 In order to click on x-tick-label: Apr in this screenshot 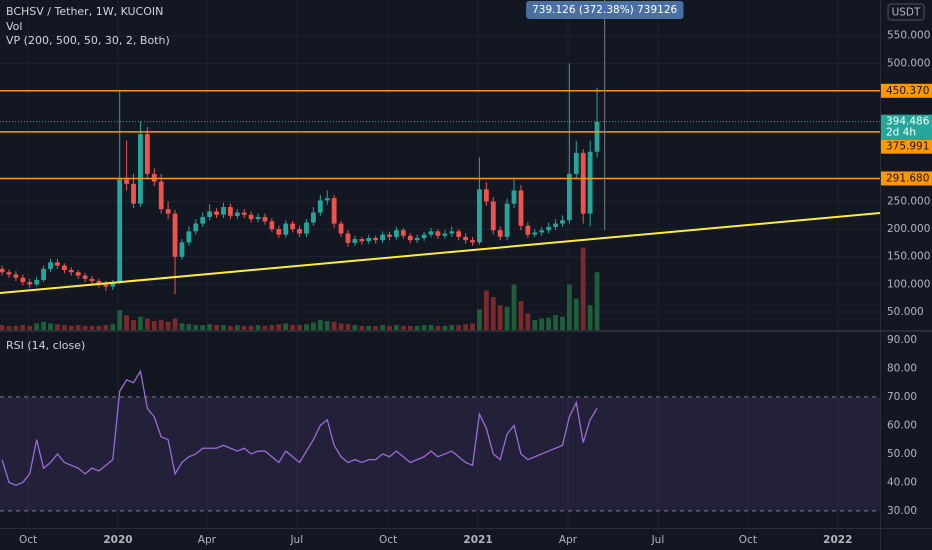, I will do `click(207, 540)`.